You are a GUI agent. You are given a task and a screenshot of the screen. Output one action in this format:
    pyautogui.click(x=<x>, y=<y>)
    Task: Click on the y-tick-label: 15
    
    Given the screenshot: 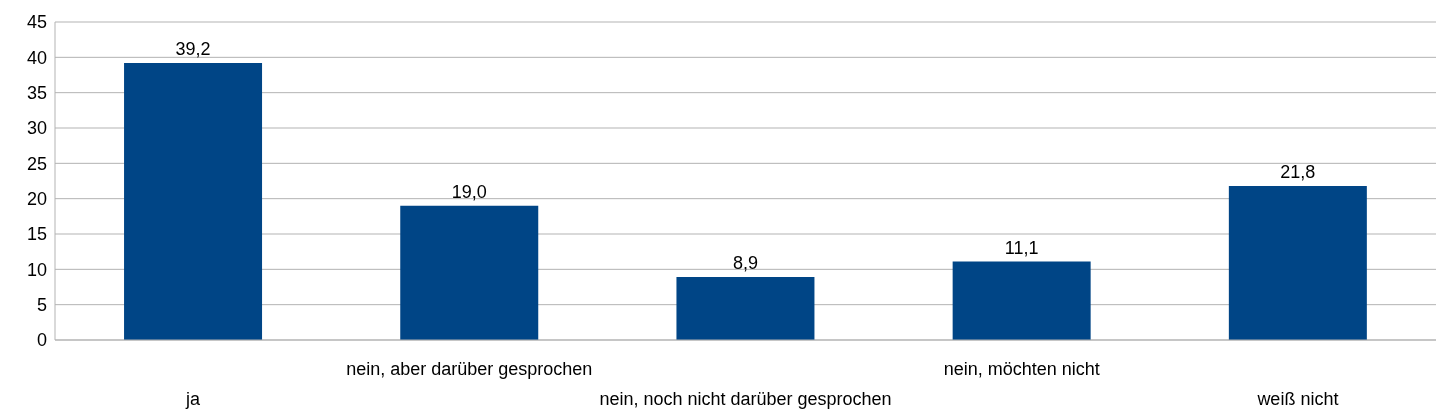 What is the action you would take?
    pyautogui.click(x=36, y=234)
    